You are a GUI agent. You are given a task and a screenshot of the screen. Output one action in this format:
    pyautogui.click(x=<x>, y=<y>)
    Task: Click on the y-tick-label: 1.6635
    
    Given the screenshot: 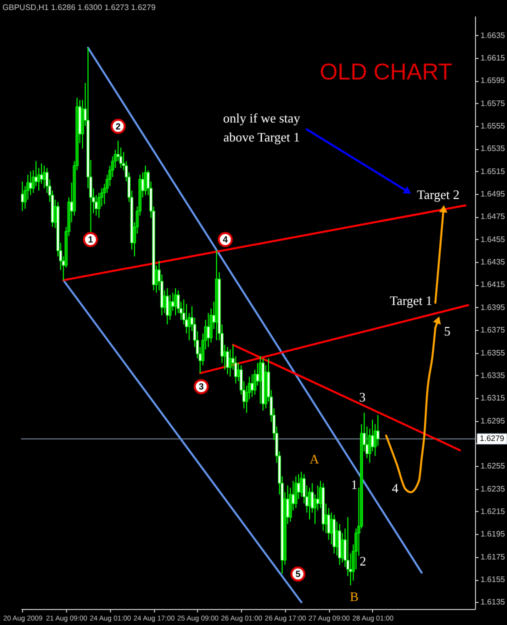 What is the action you would take?
    pyautogui.click(x=493, y=35)
    